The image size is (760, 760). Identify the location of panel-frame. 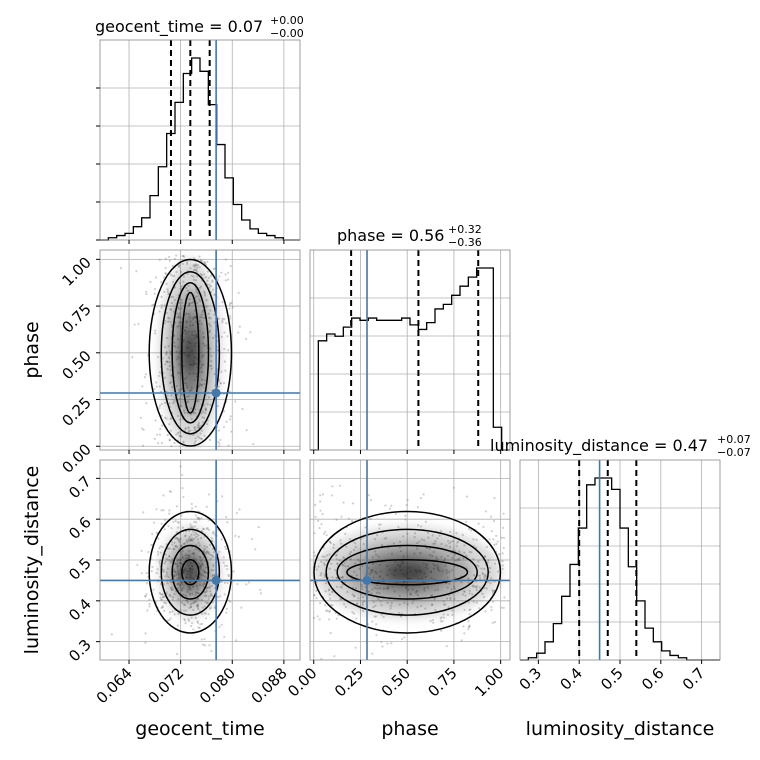
(200, 350).